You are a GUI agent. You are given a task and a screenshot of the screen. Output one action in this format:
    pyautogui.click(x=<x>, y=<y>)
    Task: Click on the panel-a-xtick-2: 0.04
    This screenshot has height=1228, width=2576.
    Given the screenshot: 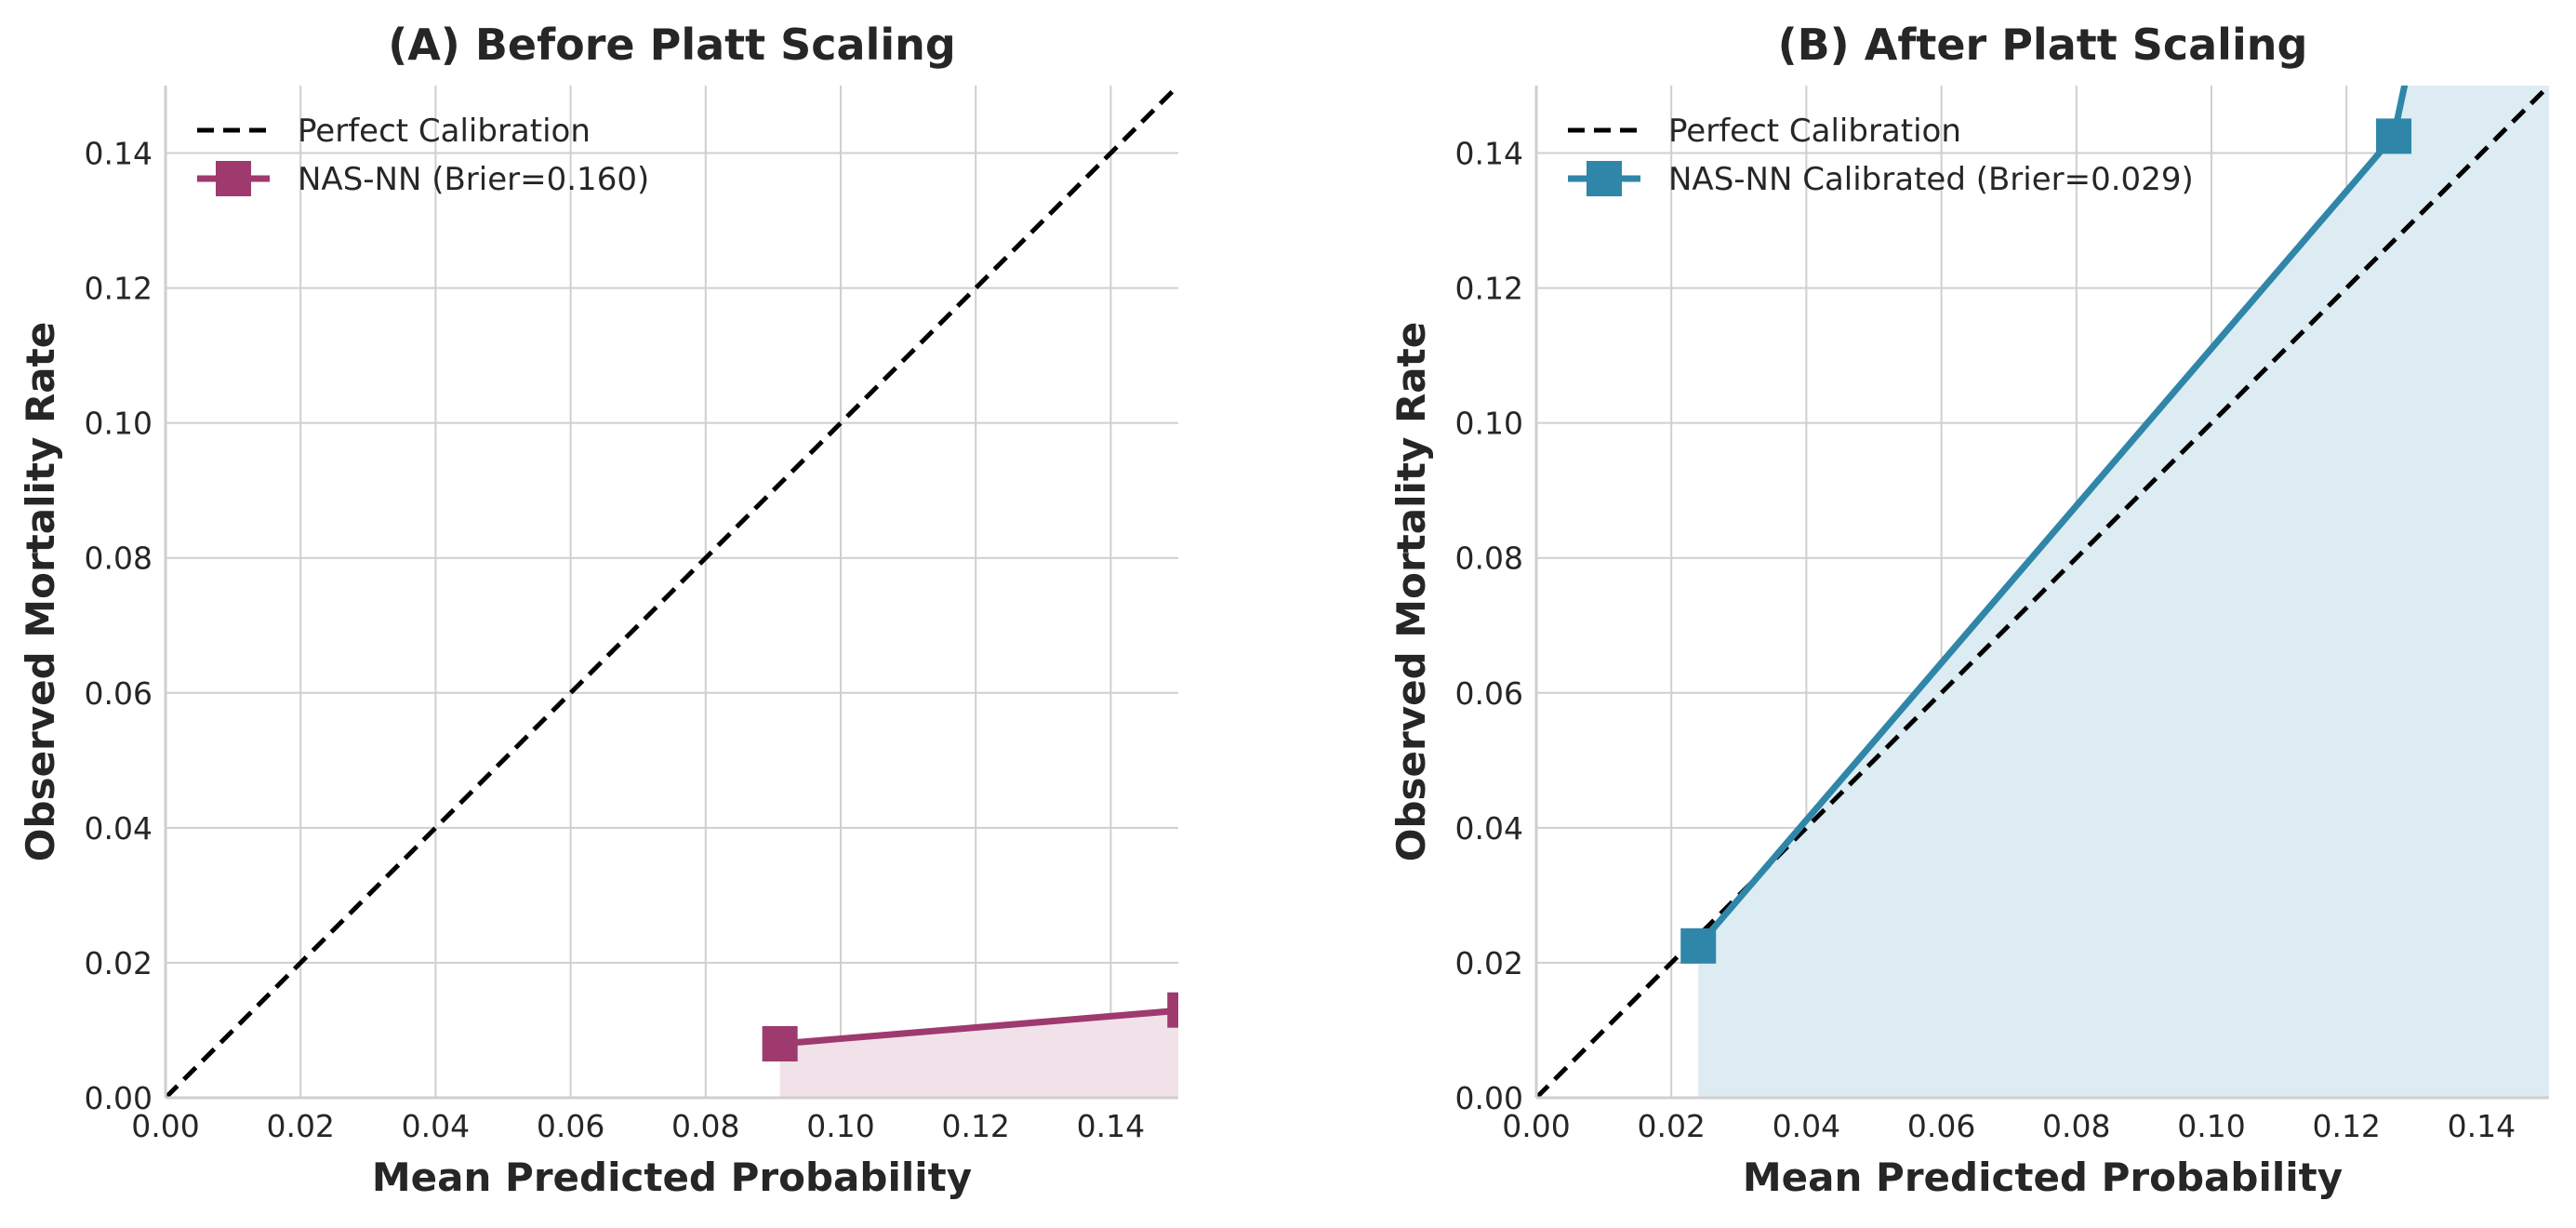 What is the action you would take?
    pyautogui.click(x=436, y=1126)
    